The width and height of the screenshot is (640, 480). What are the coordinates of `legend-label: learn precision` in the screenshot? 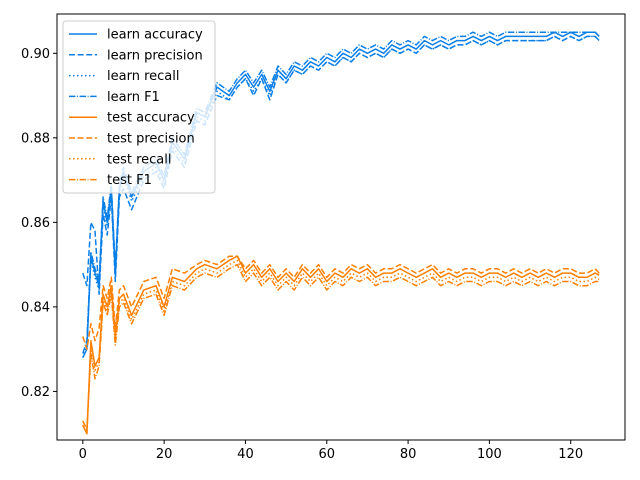 It's located at (155, 55).